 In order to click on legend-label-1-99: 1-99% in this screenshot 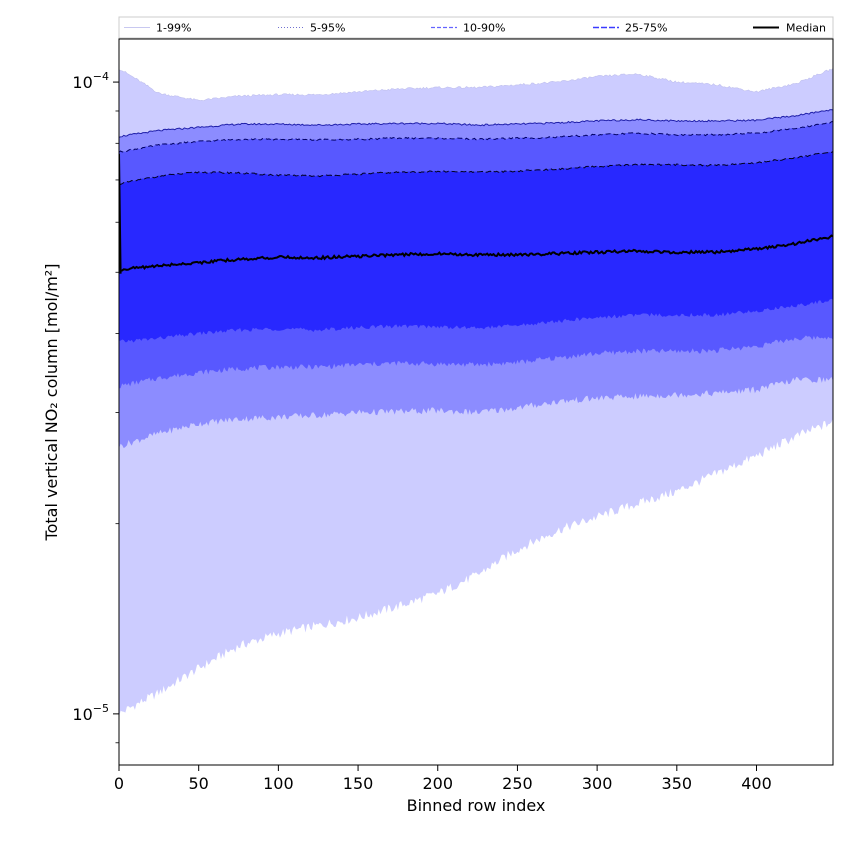, I will do `click(173, 28)`.